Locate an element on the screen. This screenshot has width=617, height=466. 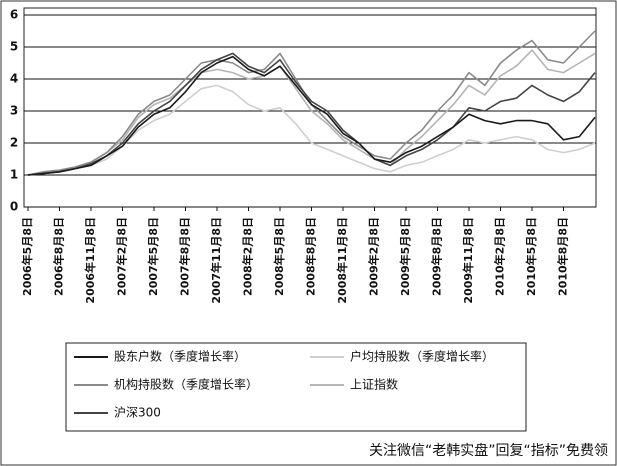
x-tick-label: 2007年5月8日 is located at coordinates (153, 256).